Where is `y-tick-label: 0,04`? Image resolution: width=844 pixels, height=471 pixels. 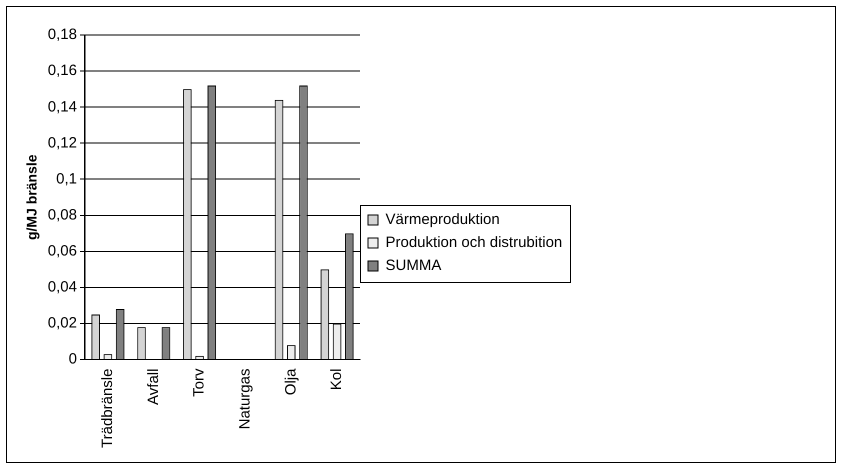 y-tick-label: 0,04 is located at coordinates (62, 287).